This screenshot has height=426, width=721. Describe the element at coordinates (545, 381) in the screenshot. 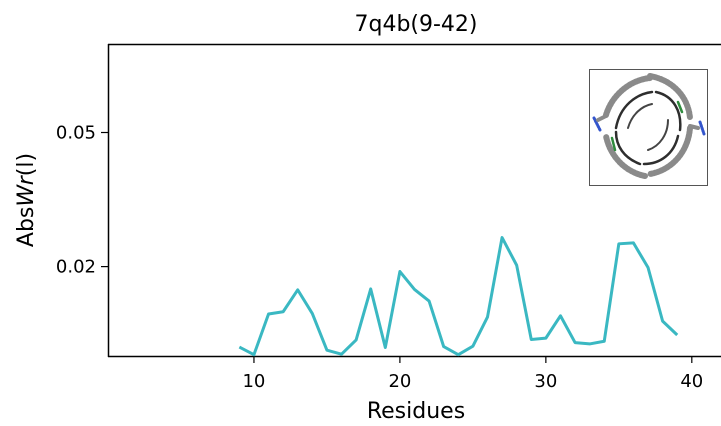

I see `x-tick-label: 30` at that location.